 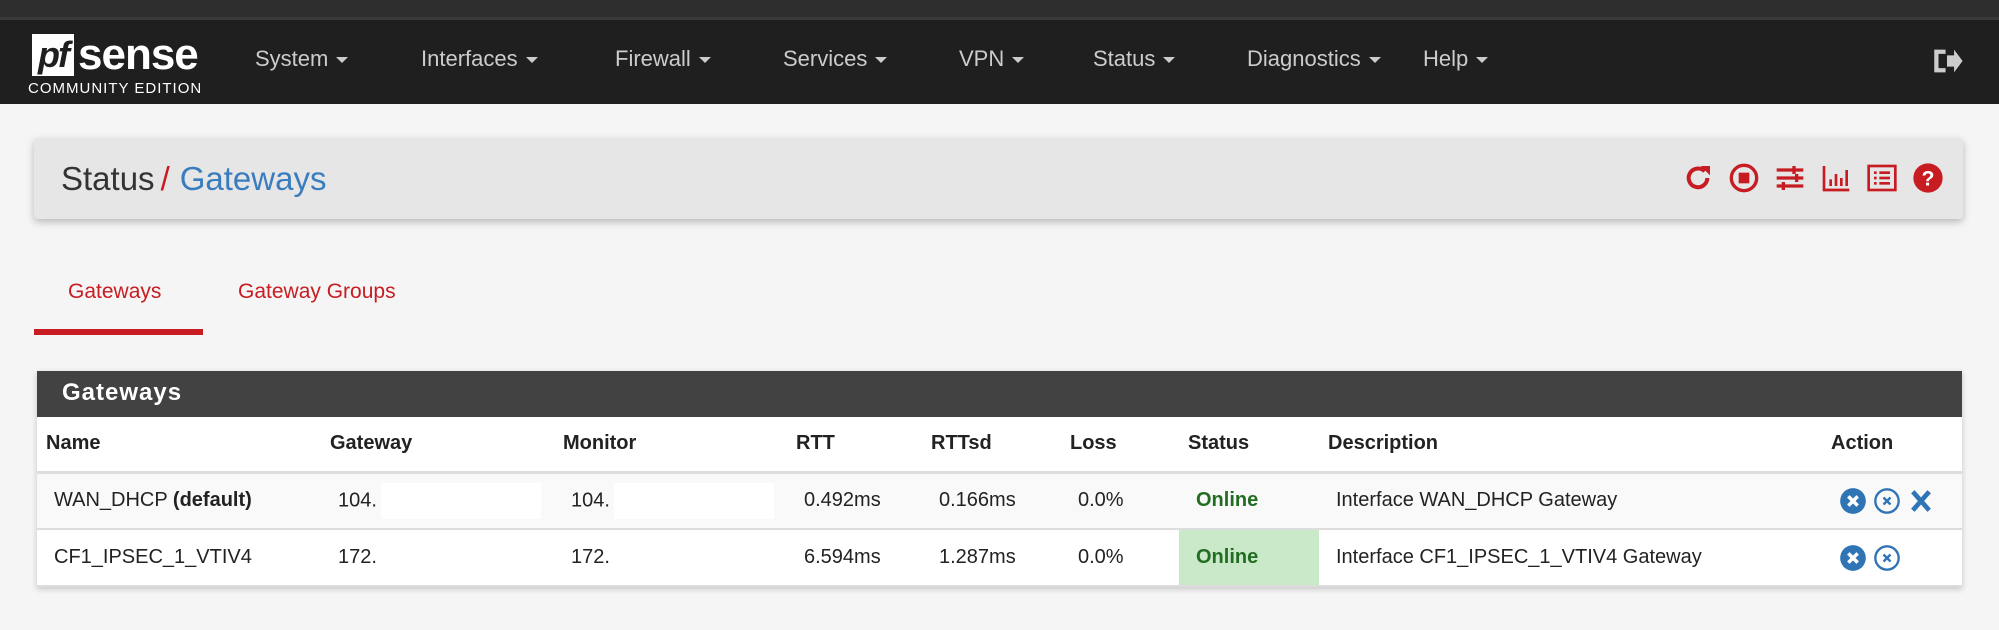 What do you see at coordinates (437, 445) in the screenshot?
I see `col-gateway: Gateway` at bounding box center [437, 445].